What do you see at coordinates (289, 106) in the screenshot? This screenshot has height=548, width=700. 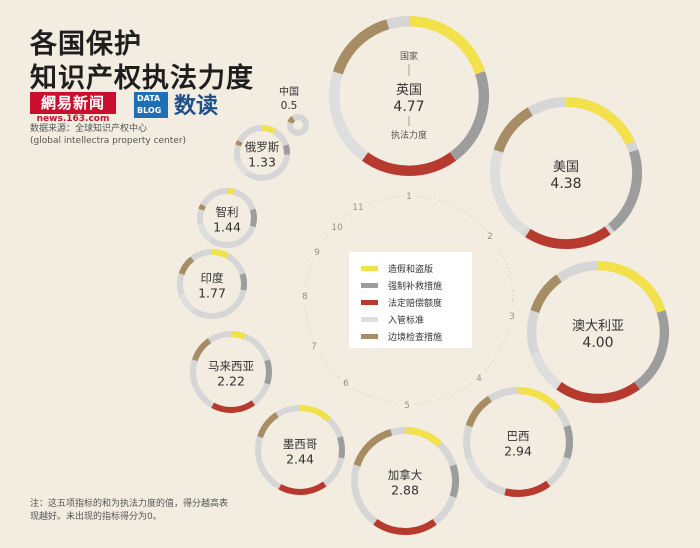 I see `country-value: 0.5` at bounding box center [289, 106].